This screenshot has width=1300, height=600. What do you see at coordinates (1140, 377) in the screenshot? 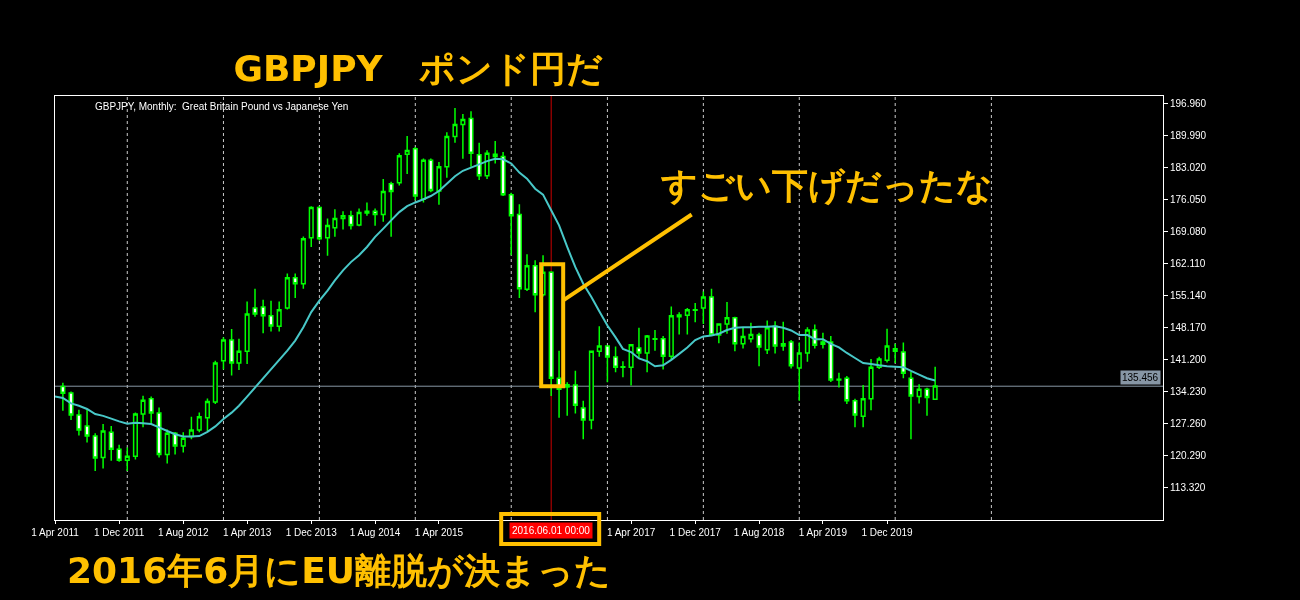
I see `ref-line-label: 135.456` at bounding box center [1140, 377].